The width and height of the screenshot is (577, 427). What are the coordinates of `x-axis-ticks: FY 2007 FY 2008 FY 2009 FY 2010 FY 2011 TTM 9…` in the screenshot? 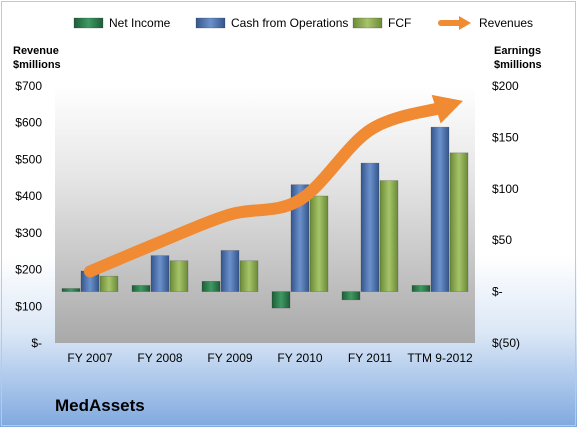 It's located at (270, 358).